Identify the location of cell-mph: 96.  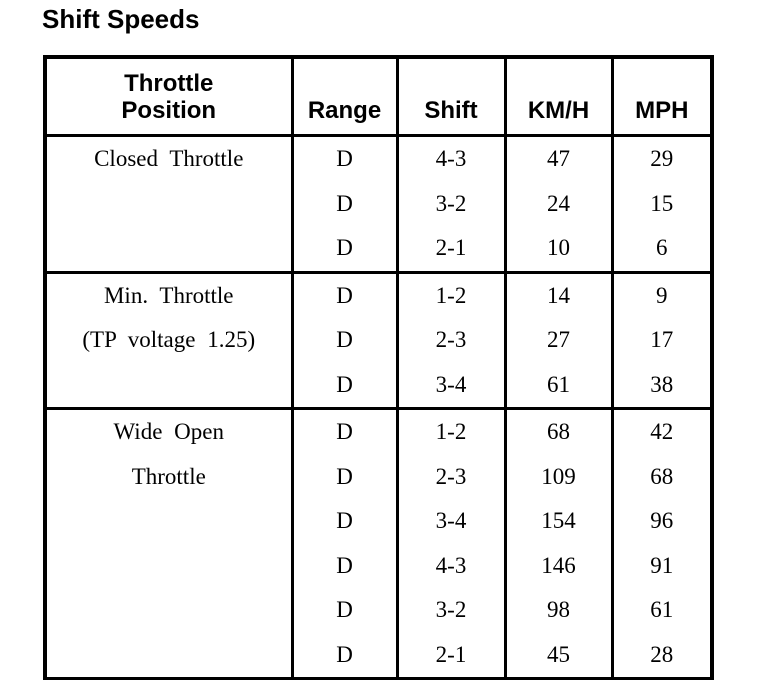
(662, 521).